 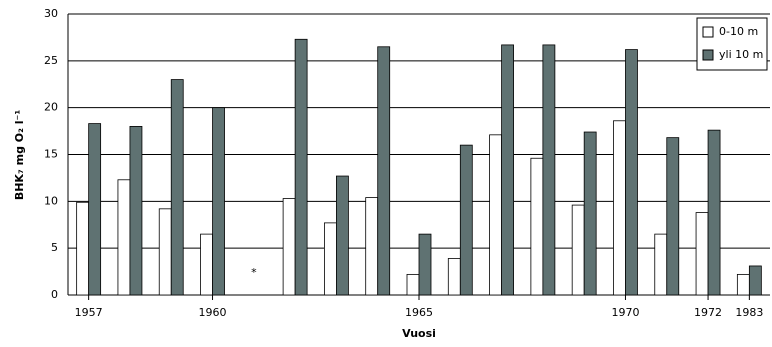 What do you see at coordinates (89, 312) in the screenshot?
I see `x-tick-label: 1957` at bounding box center [89, 312].